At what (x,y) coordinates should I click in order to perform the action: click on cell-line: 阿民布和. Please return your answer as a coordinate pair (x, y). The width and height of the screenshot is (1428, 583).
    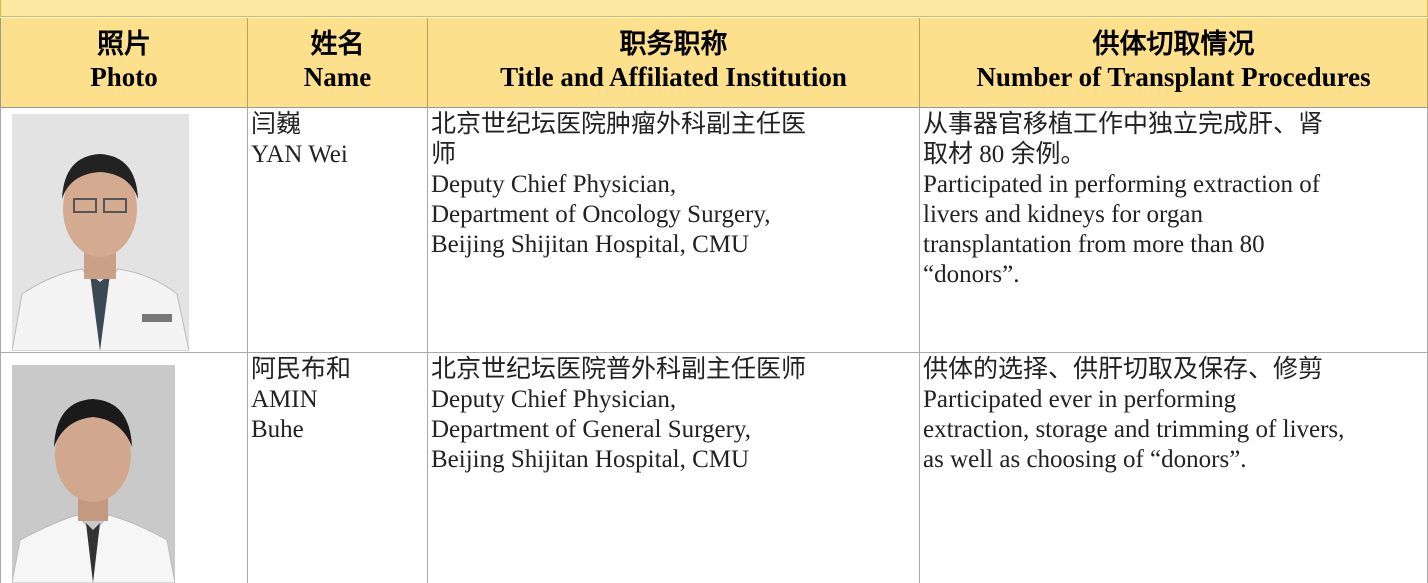
    Looking at the image, I should click on (301, 369).